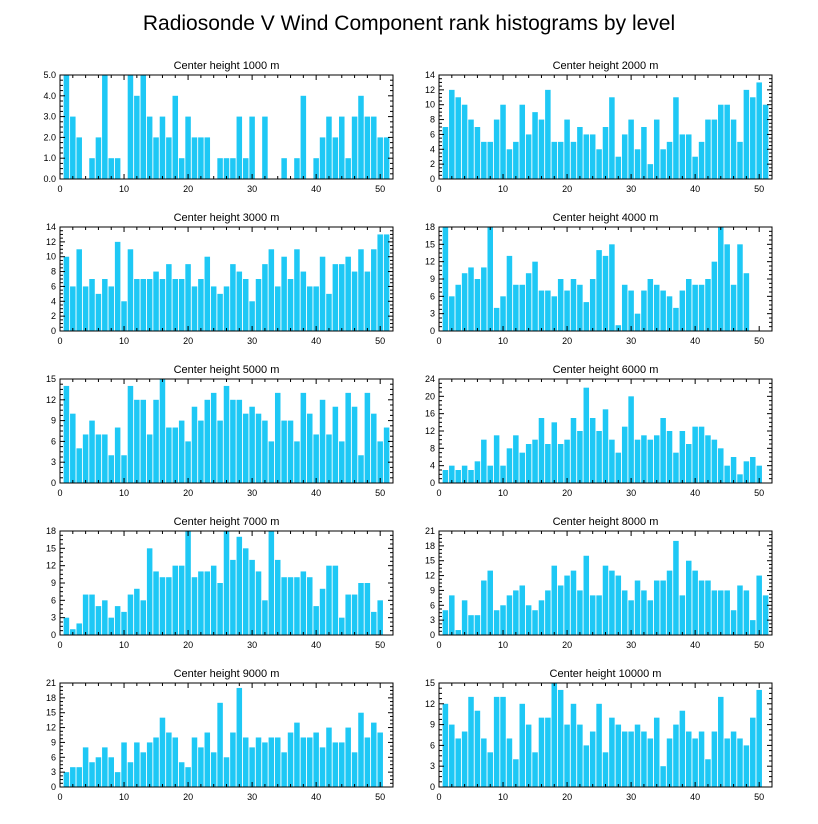 The height and width of the screenshot is (824, 818). What do you see at coordinates (432, 120) in the screenshot?
I see `y-tick-label: 8` at bounding box center [432, 120].